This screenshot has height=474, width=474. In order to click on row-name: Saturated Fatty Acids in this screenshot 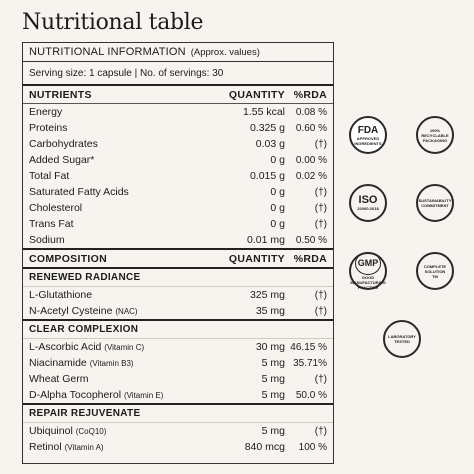, I will do `click(112, 192)`.